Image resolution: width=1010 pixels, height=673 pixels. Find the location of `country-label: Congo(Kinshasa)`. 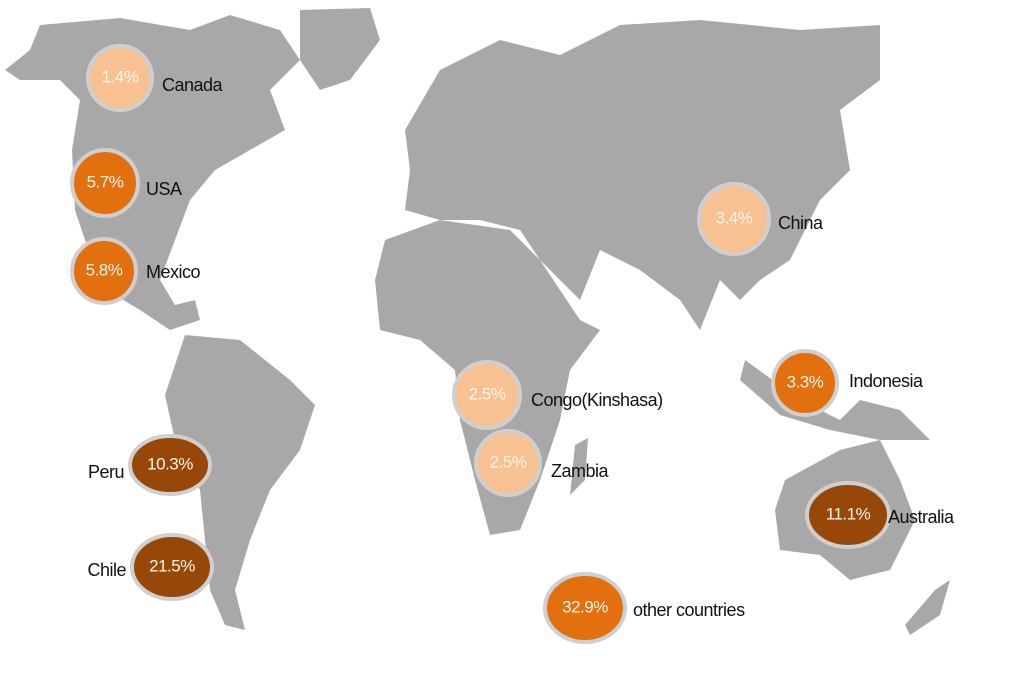

country-label: Congo(Kinshasa) is located at coordinates (597, 400).